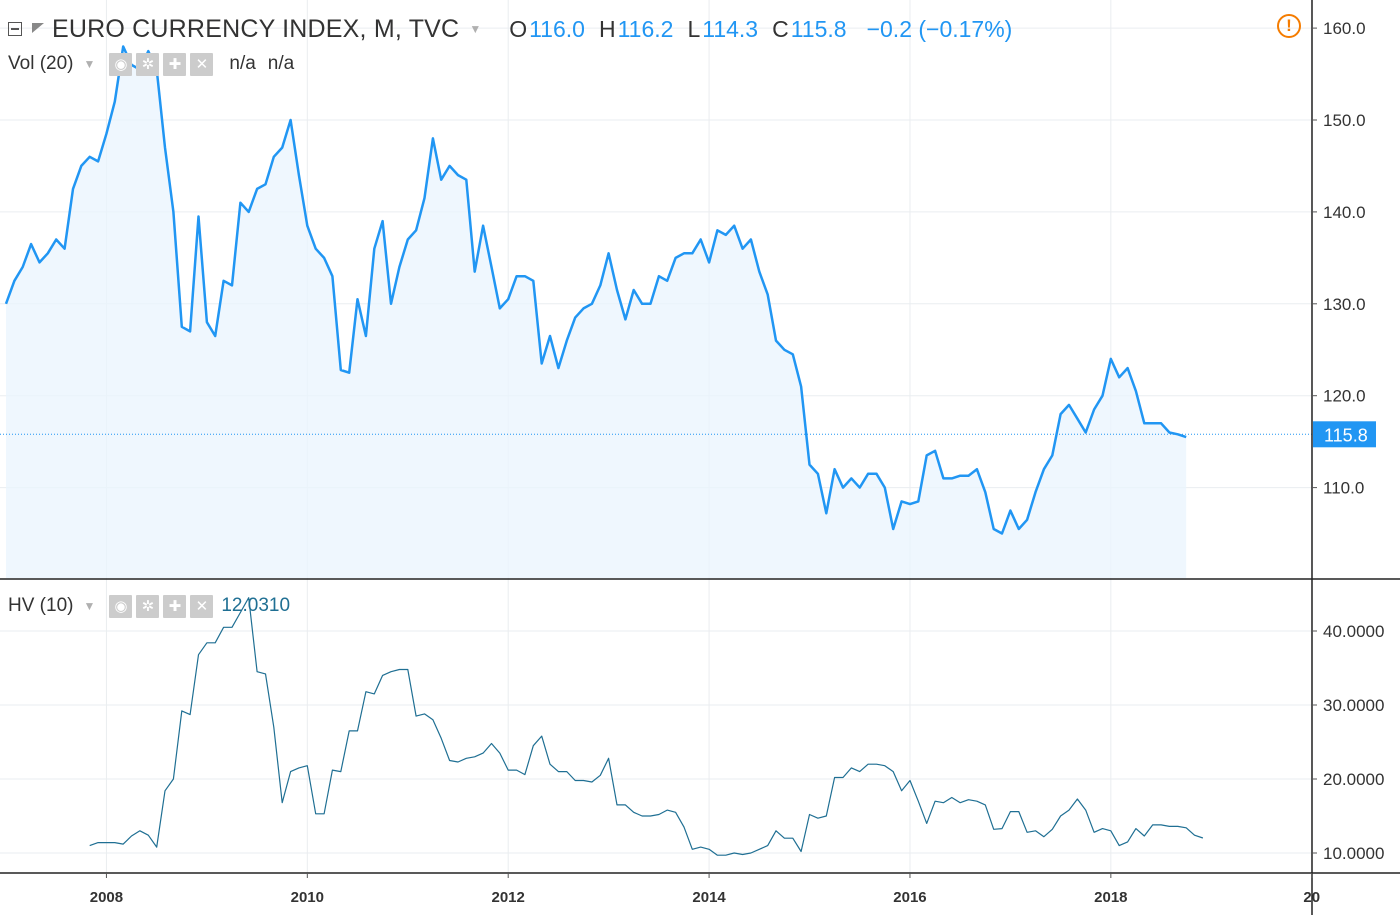  I want to click on warning-icon: !, so click(1289, 26).